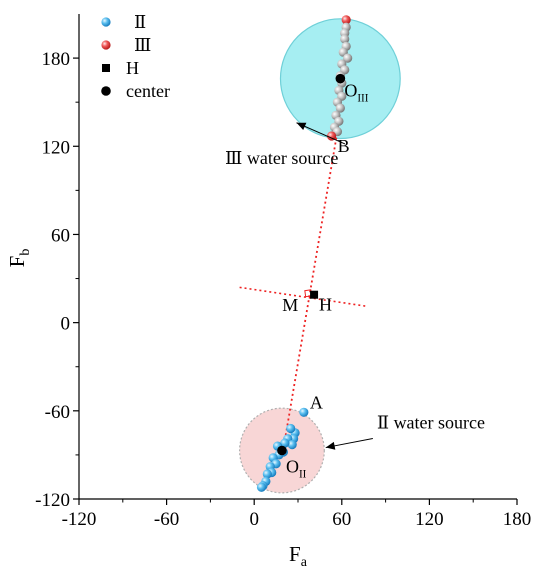  Describe the element at coordinates (66, 324) in the screenshot. I see `y-tick-label: 0` at that location.